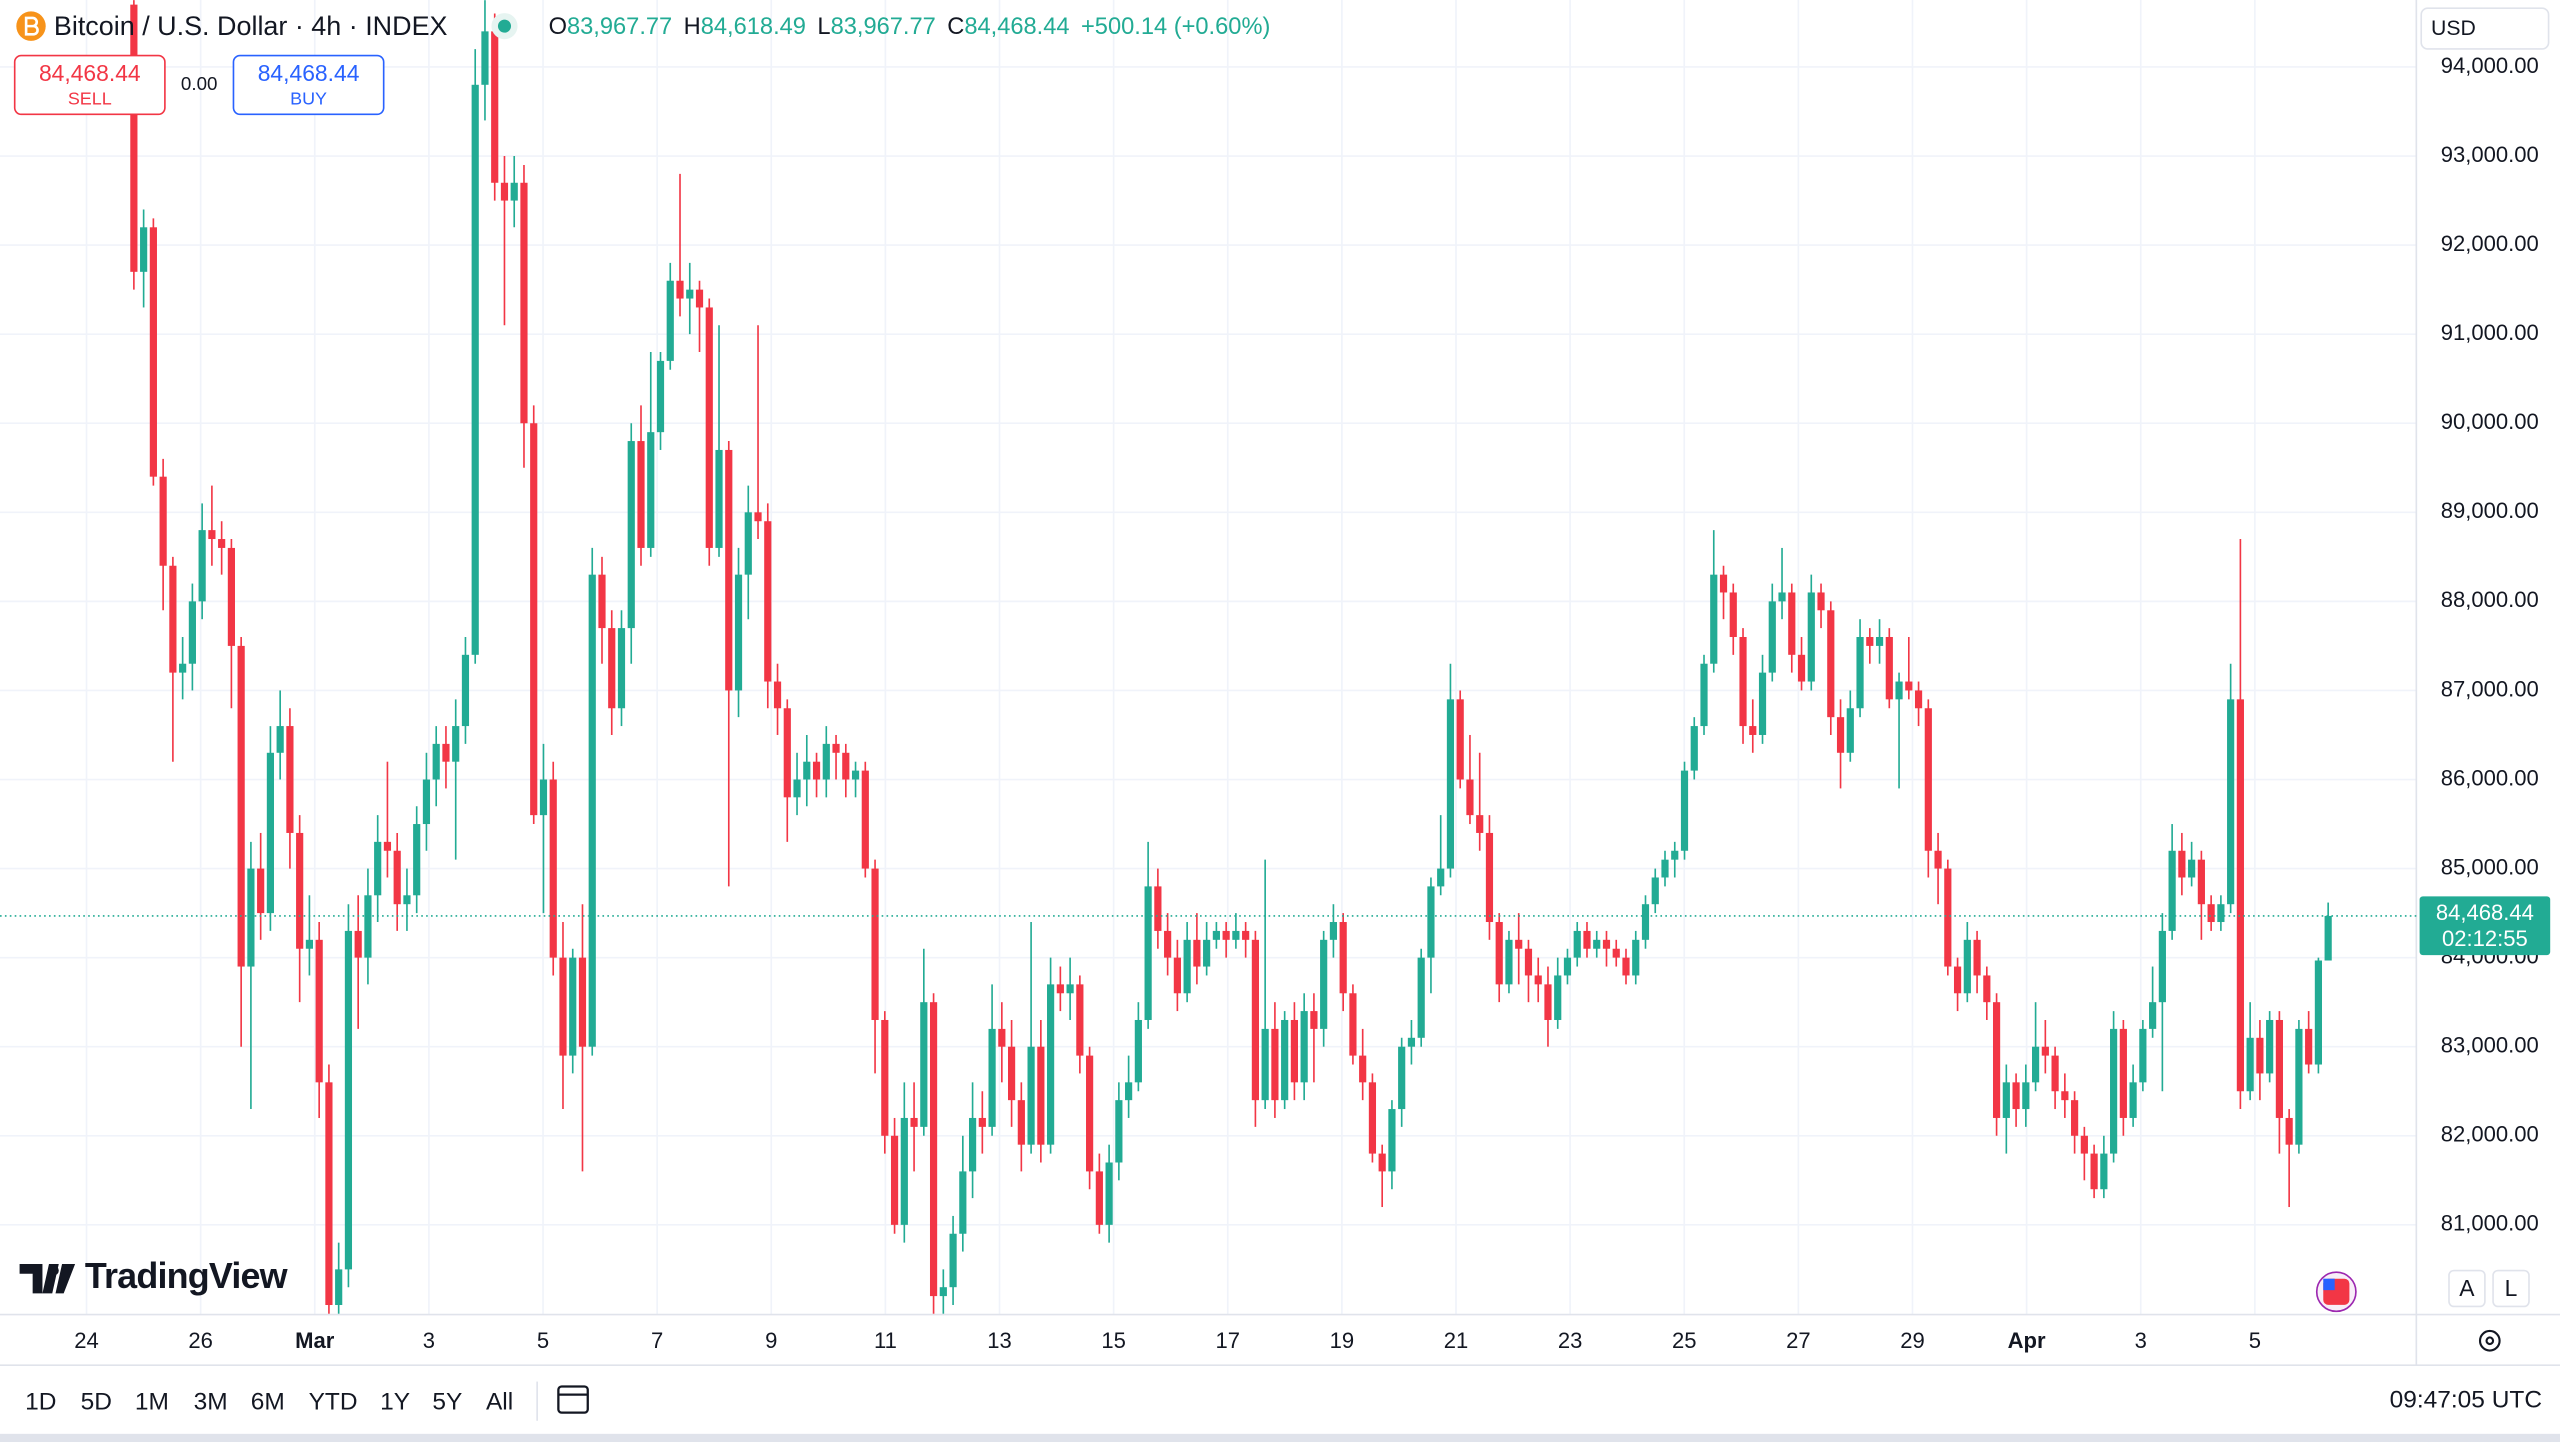 The image size is (2560, 1442). Describe the element at coordinates (96, 1401) in the screenshot. I see `range-button: 5D` at that location.